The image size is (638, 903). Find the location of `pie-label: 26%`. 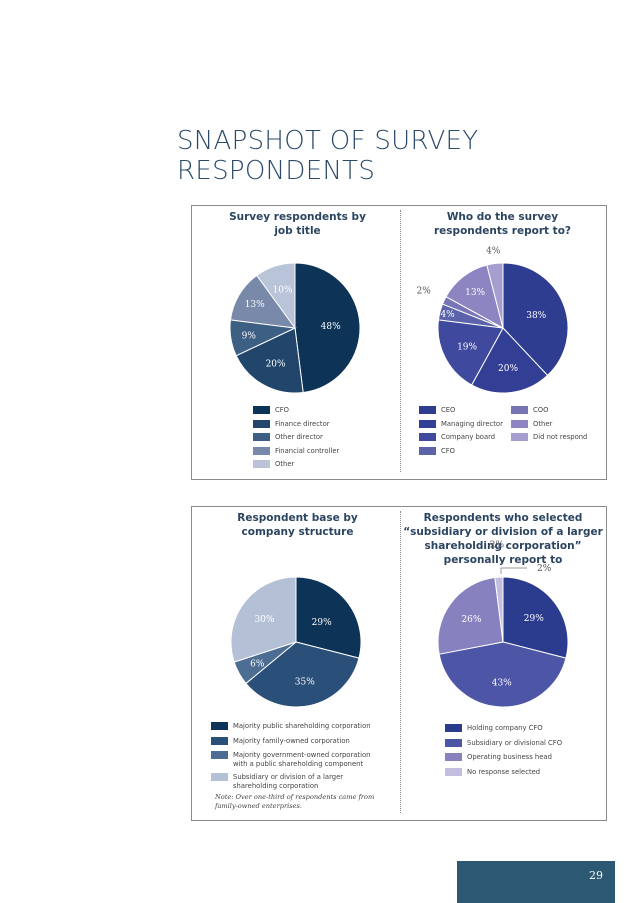

pie-label: 26% is located at coordinates (471, 620).